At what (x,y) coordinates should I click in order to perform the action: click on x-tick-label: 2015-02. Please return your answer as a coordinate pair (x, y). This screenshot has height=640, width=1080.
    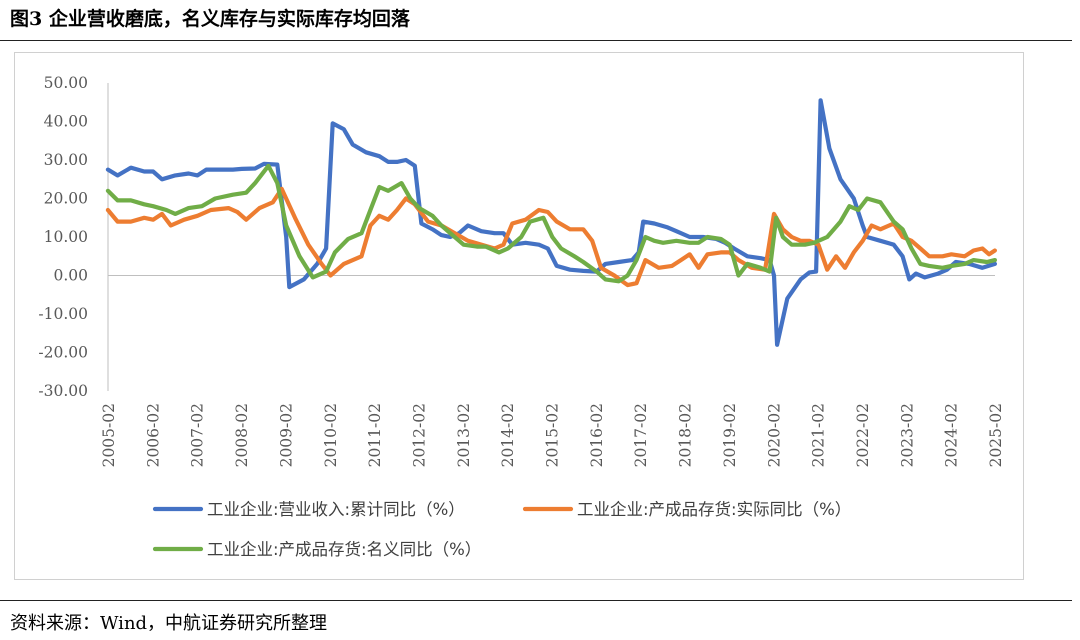
    Looking at the image, I should click on (553, 435).